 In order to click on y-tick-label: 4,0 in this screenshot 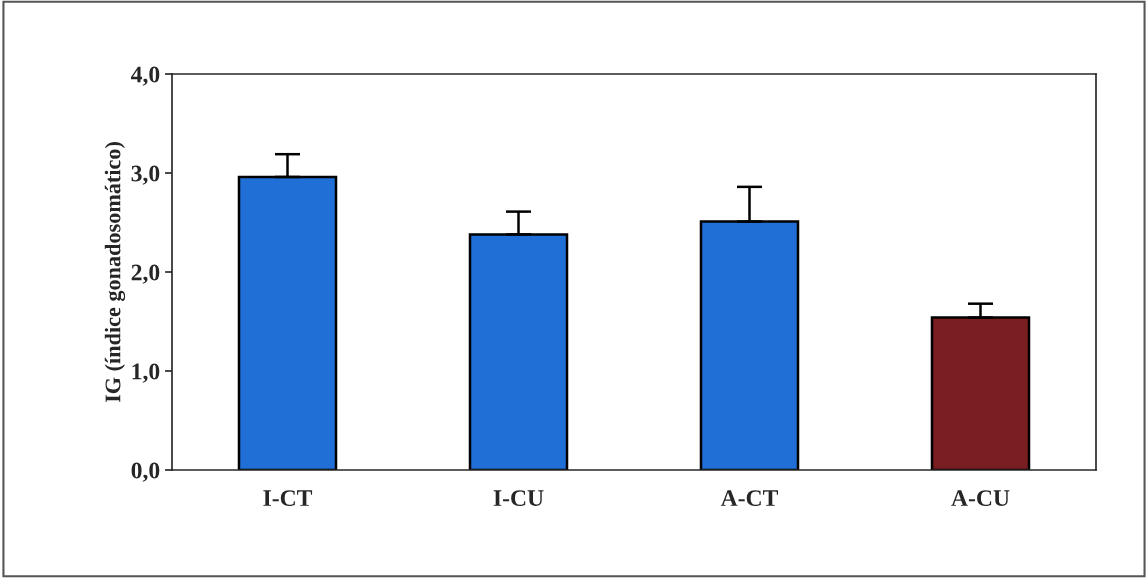, I will do `click(145, 76)`.